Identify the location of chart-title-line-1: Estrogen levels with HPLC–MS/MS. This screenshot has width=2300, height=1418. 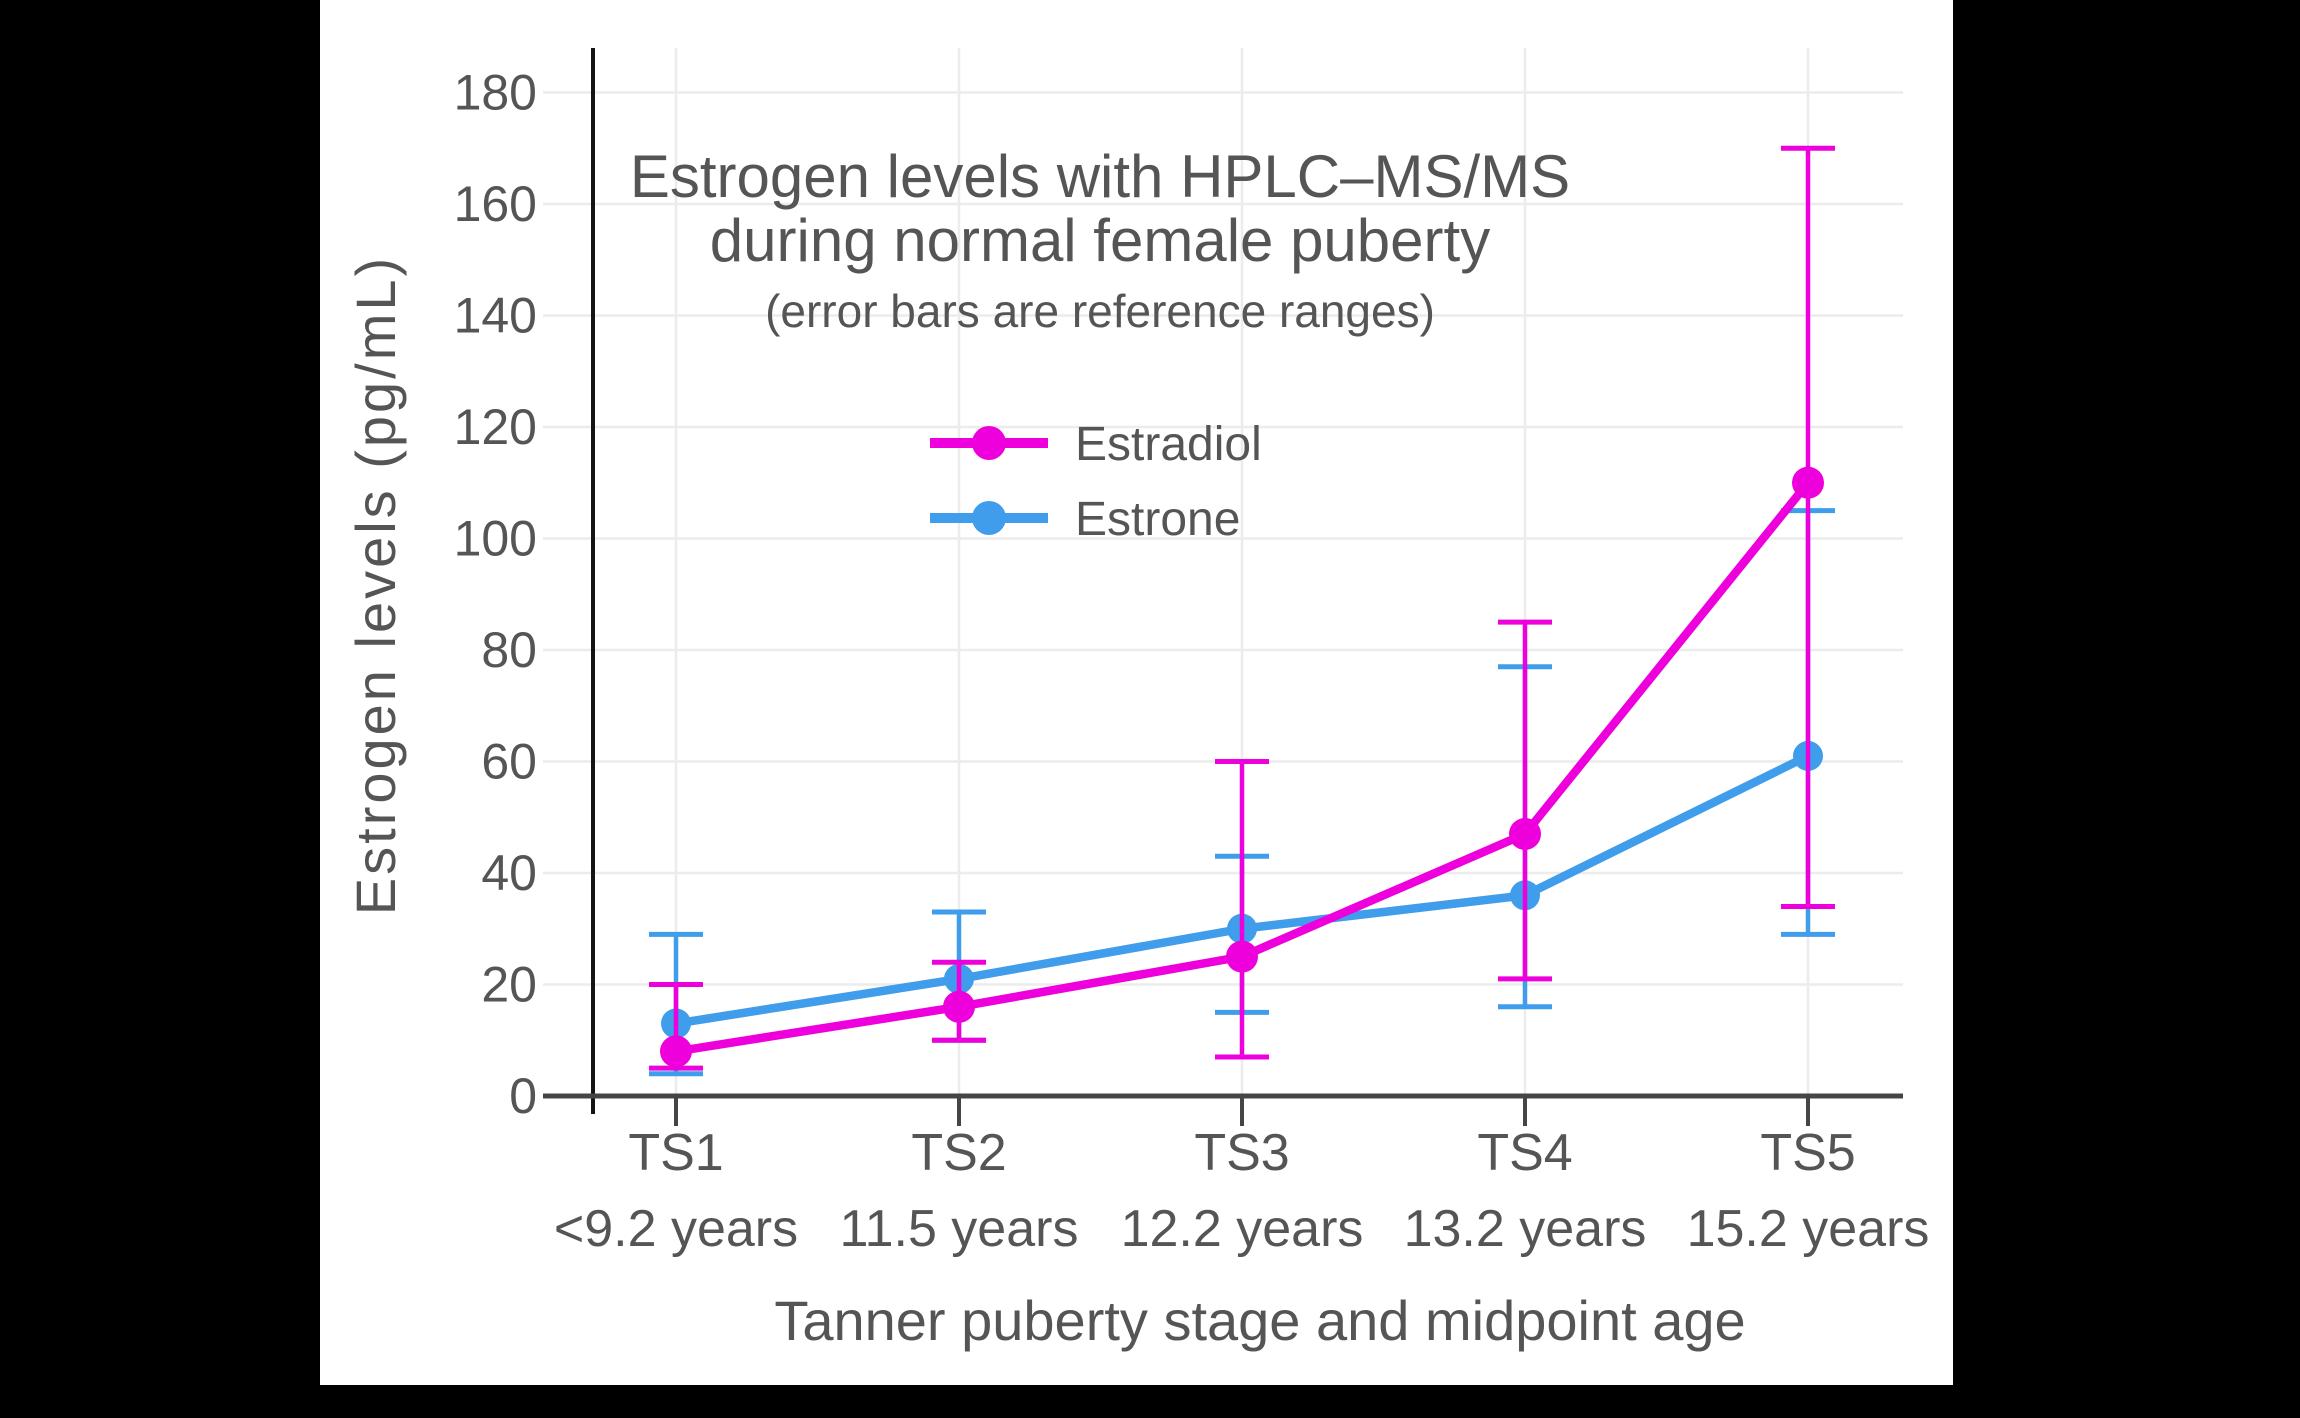
(1100, 176).